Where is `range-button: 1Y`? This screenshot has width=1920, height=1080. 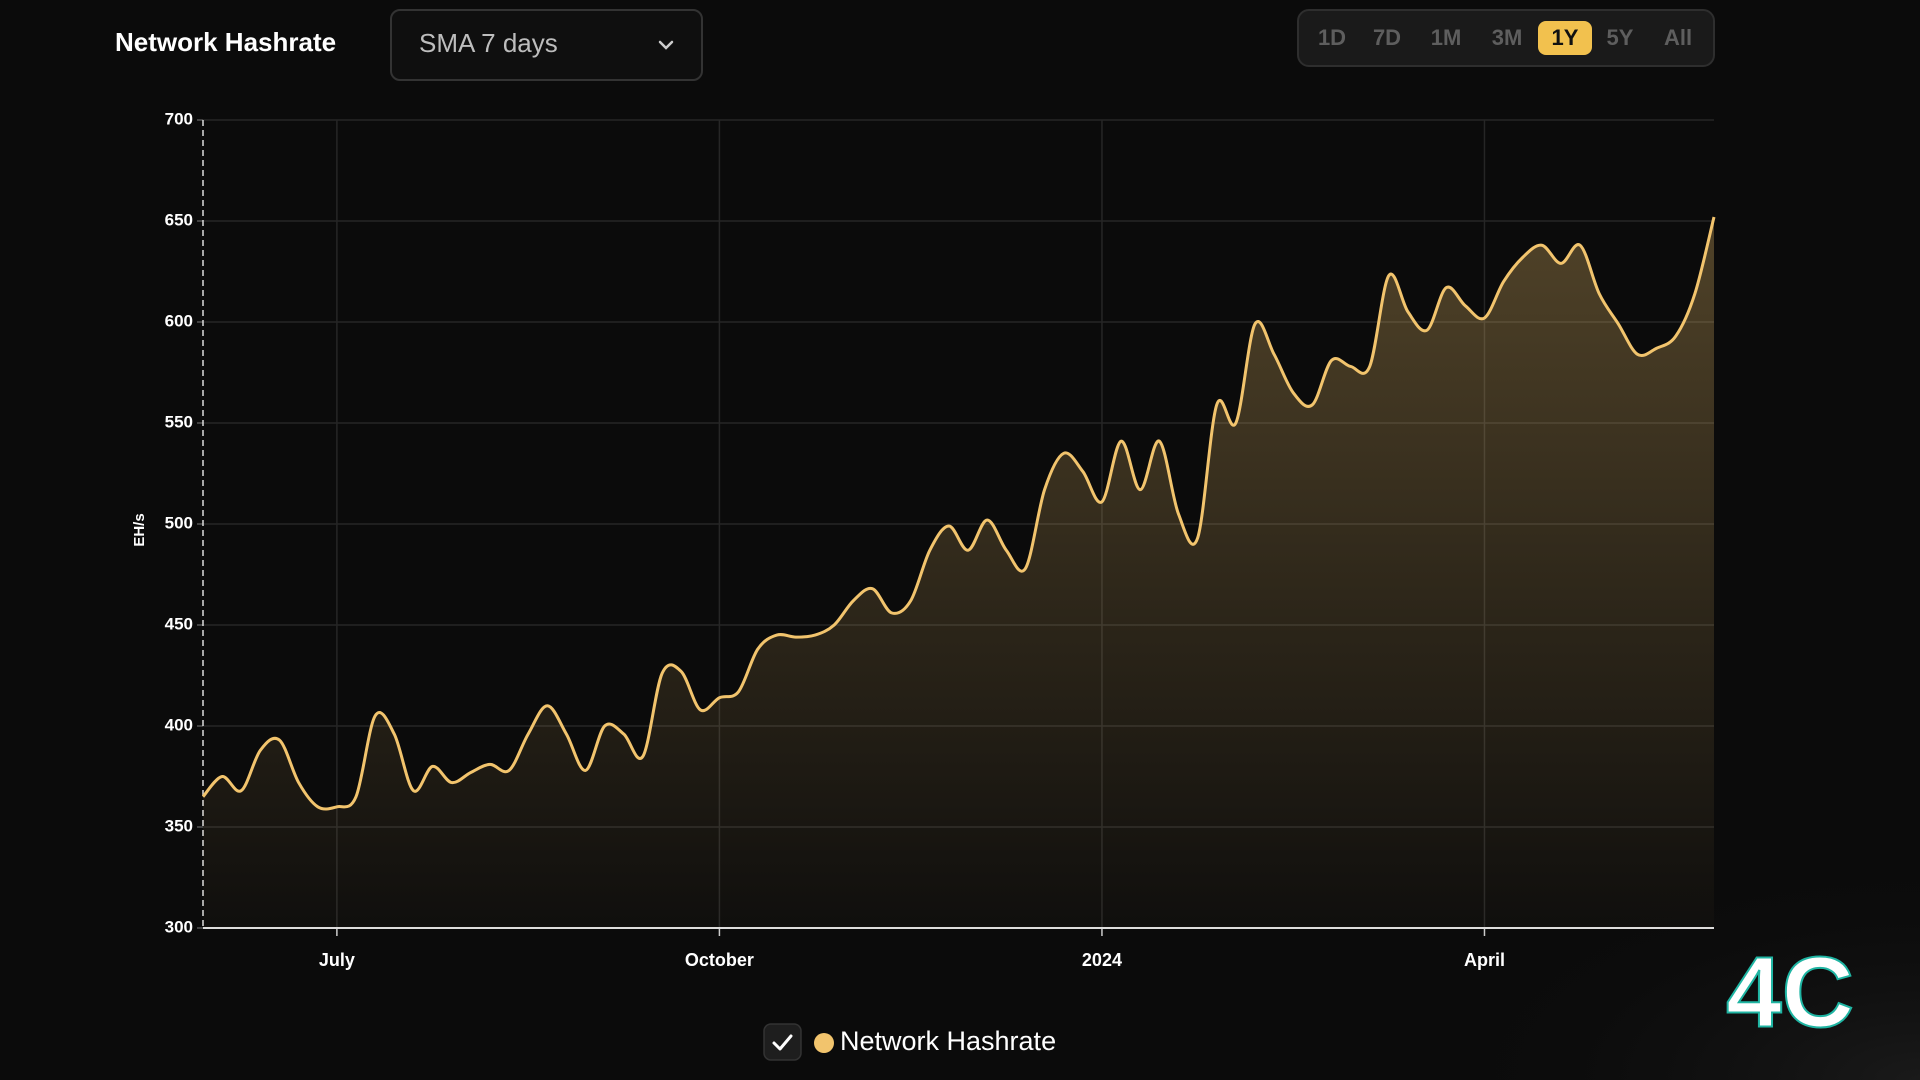 range-button: 1Y is located at coordinates (1565, 37).